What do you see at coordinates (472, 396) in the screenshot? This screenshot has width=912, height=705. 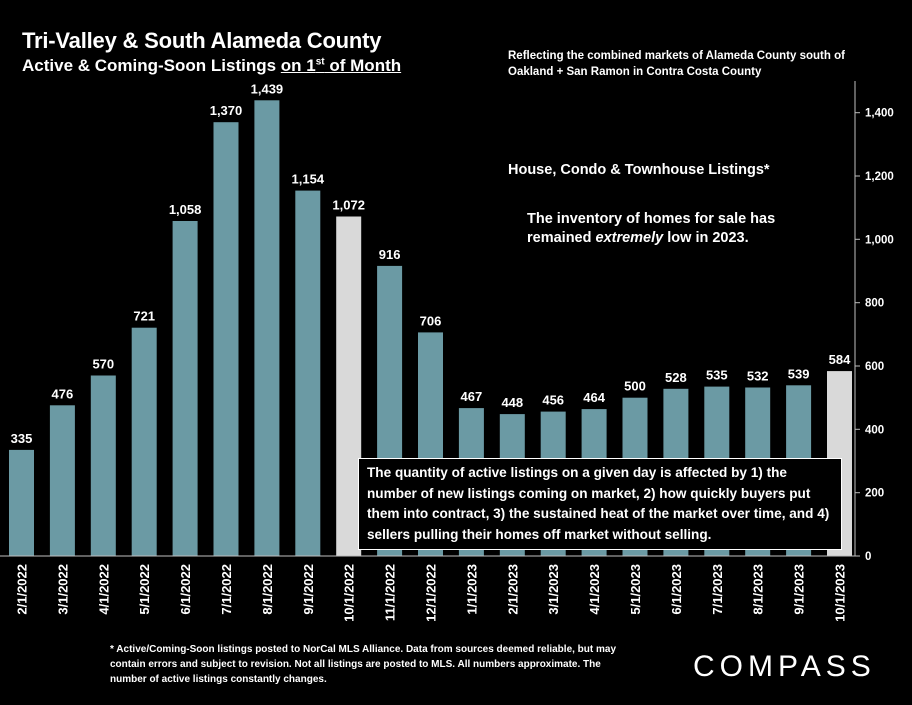 I see `value-label-1-1-2023: 467` at bounding box center [472, 396].